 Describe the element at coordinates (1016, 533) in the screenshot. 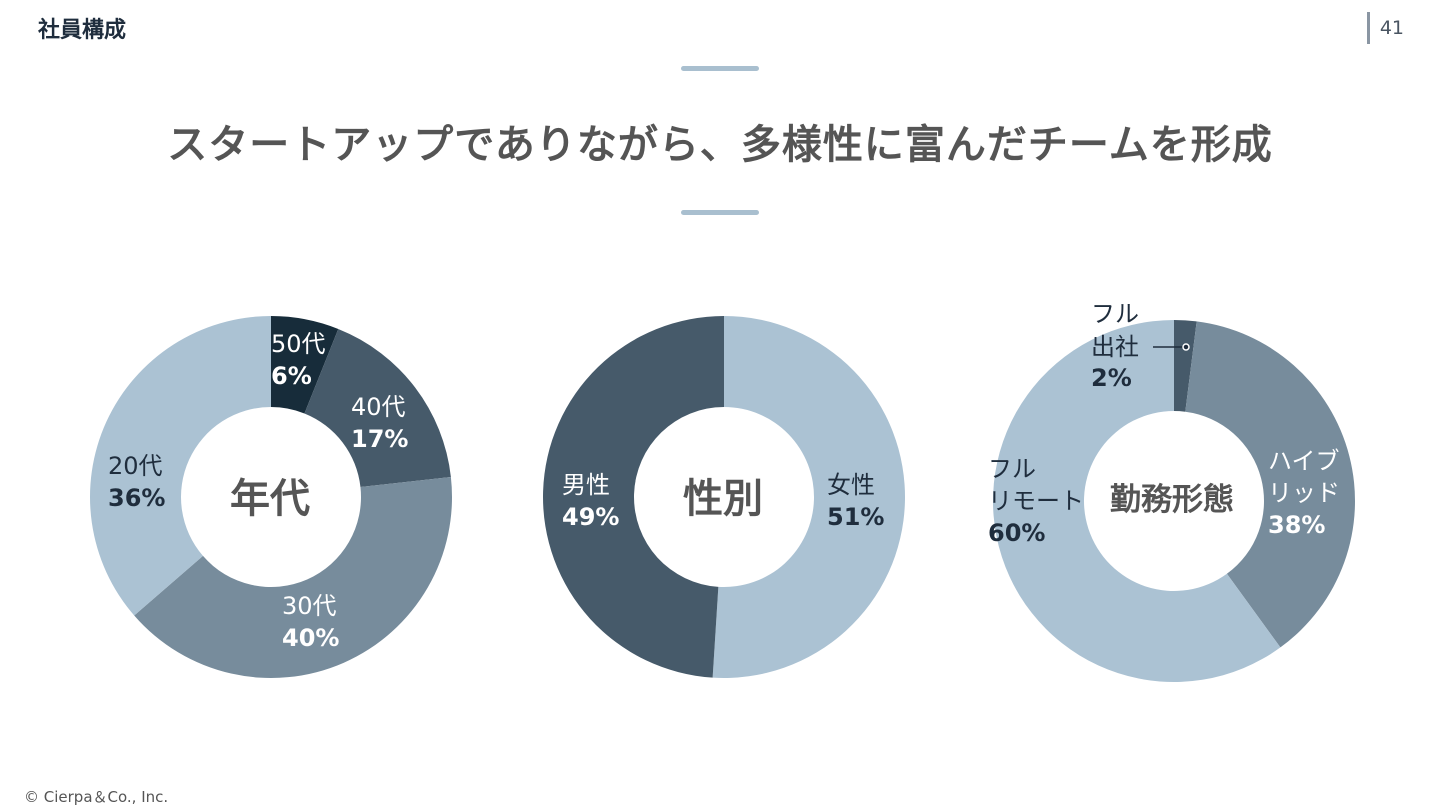

I see `workstyle-slice-percent-full-remote: 60%` at that location.